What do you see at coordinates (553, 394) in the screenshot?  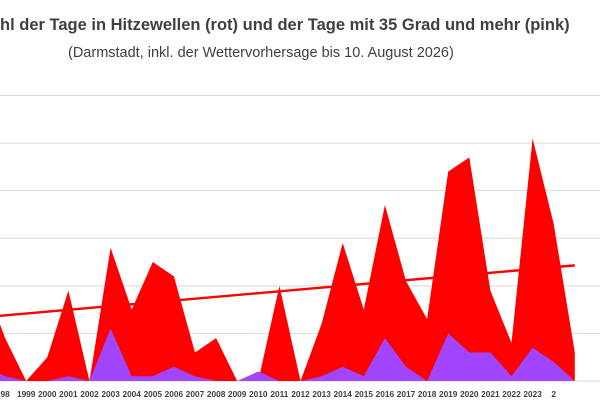 I see `x-tick-label: 2` at bounding box center [553, 394].